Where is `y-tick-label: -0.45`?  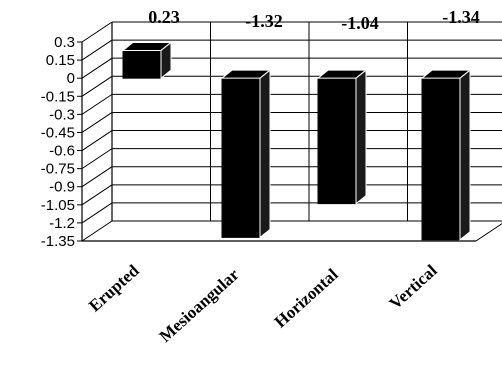
y-tick-label: -0.45 is located at coordinates (58, 132).